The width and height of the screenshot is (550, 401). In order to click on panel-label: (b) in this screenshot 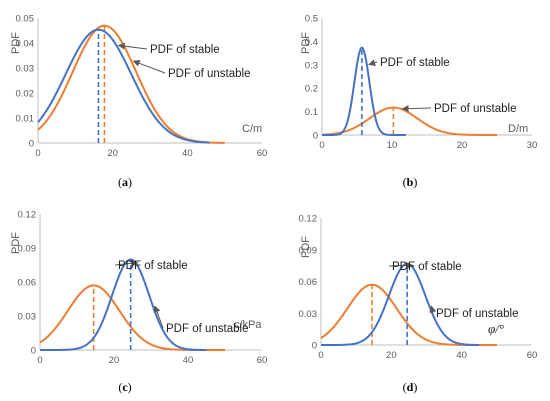, I will do `click(410, 182)`.